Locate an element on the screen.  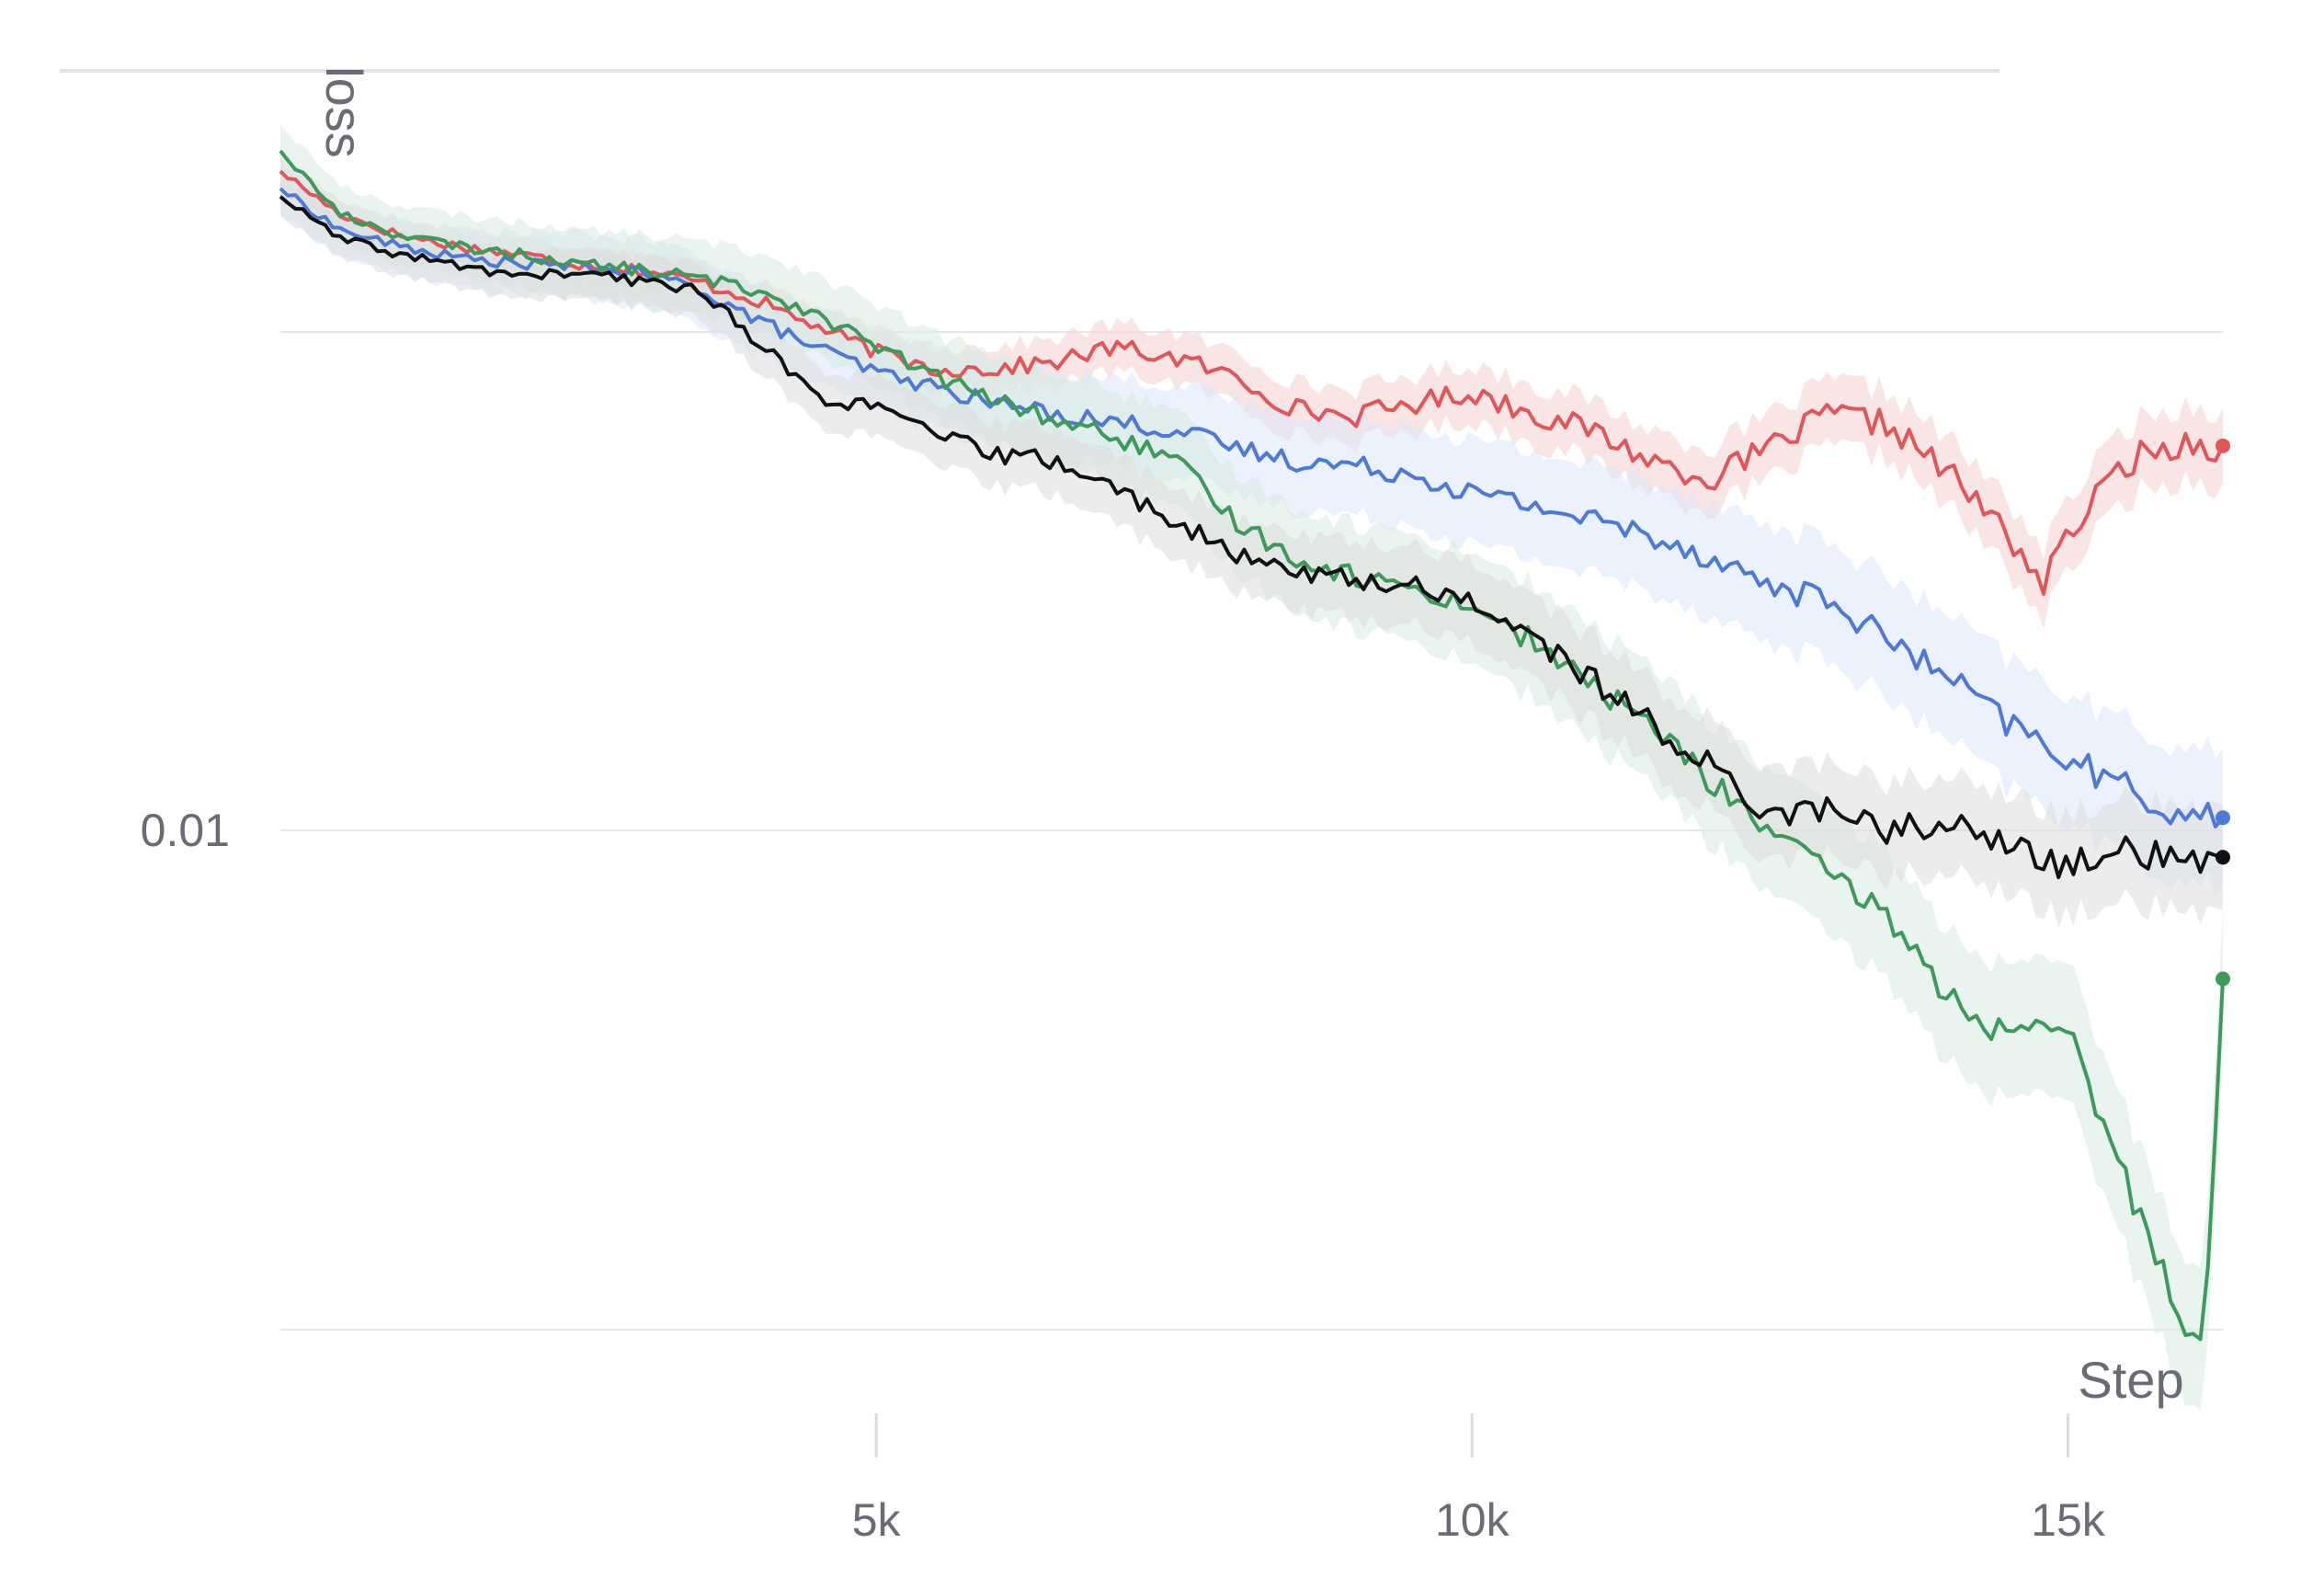
x-tick-label: 10k is located at coordinates (1473, 1520).